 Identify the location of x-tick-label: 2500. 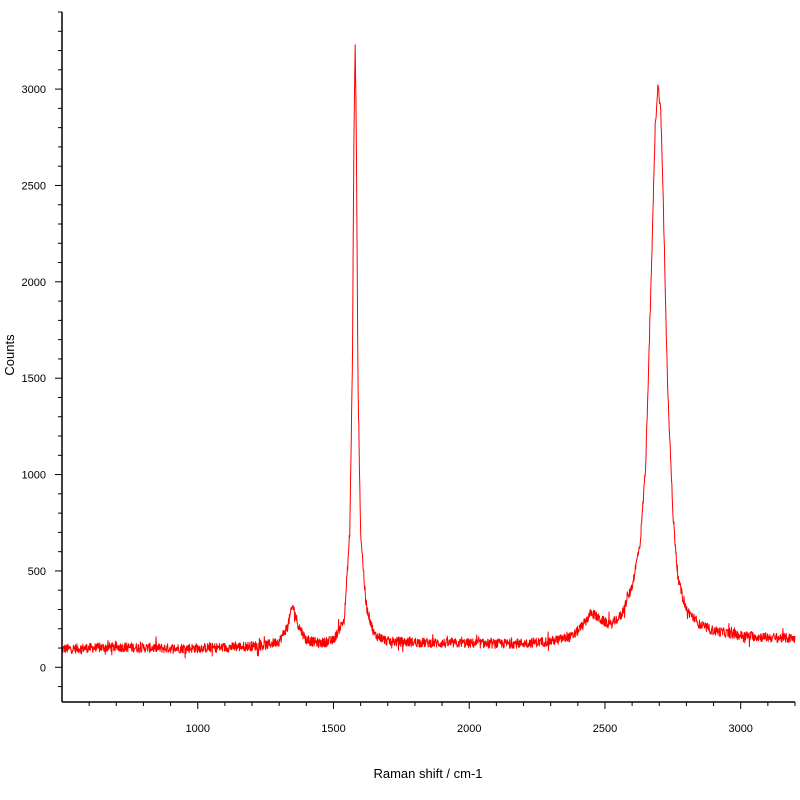
(605, 729).